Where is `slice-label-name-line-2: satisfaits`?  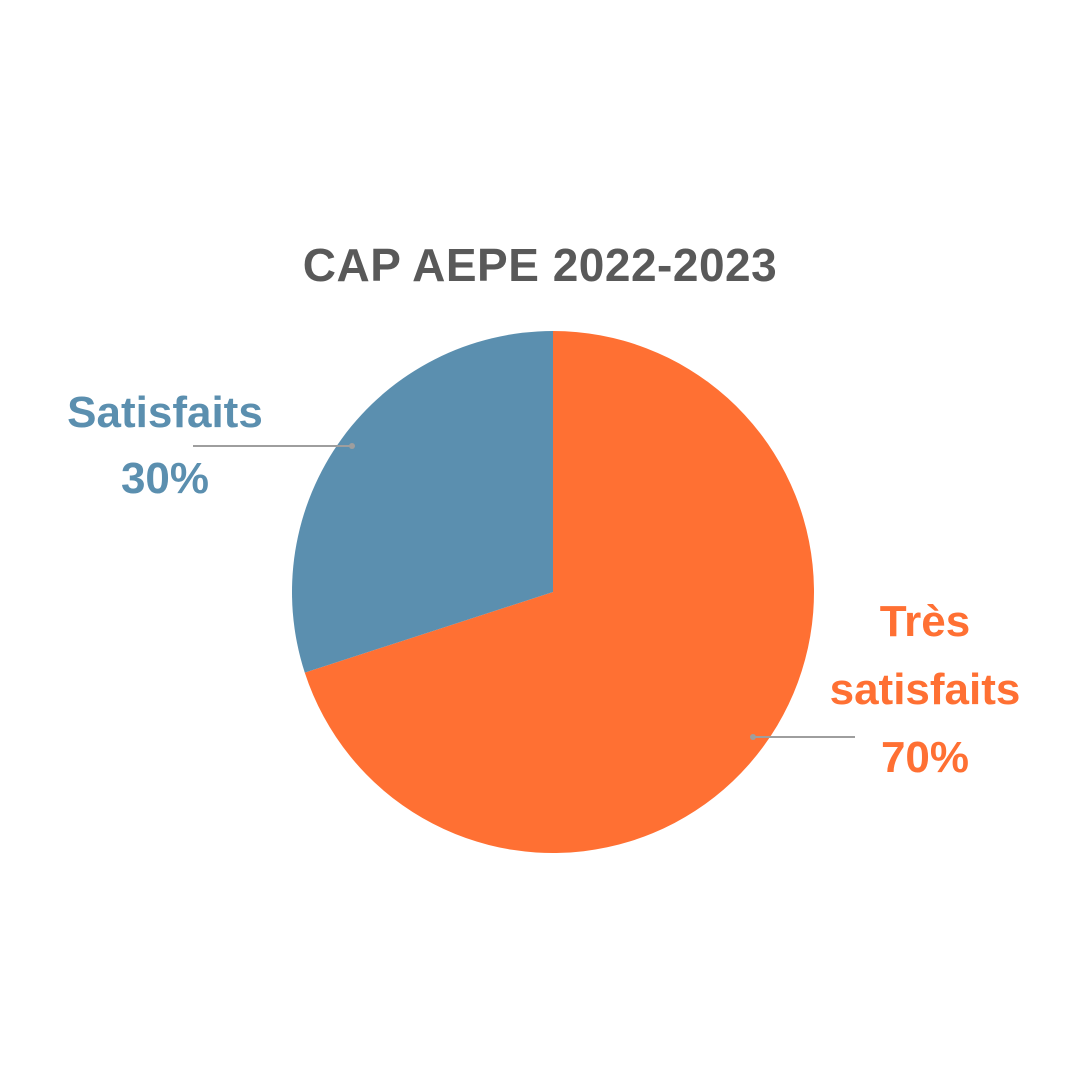 slice-label-name-line-2: satisfaits is located at coordinates (925, 689).